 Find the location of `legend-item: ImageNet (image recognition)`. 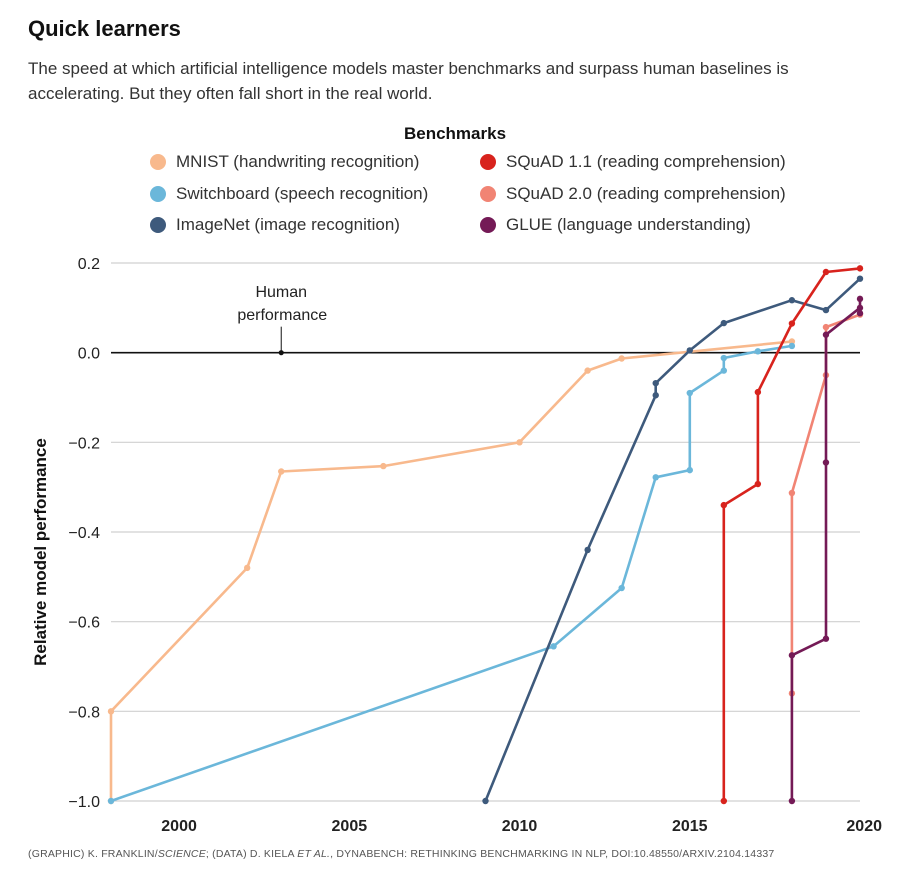

legend-item: ImageNet (image recognition) is located at coordinates (275, 225).